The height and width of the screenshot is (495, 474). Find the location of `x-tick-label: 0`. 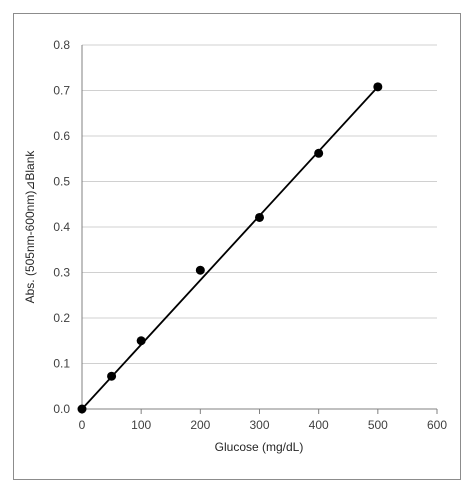

x-tick-label: 0 is located at coordinates (82, 425).